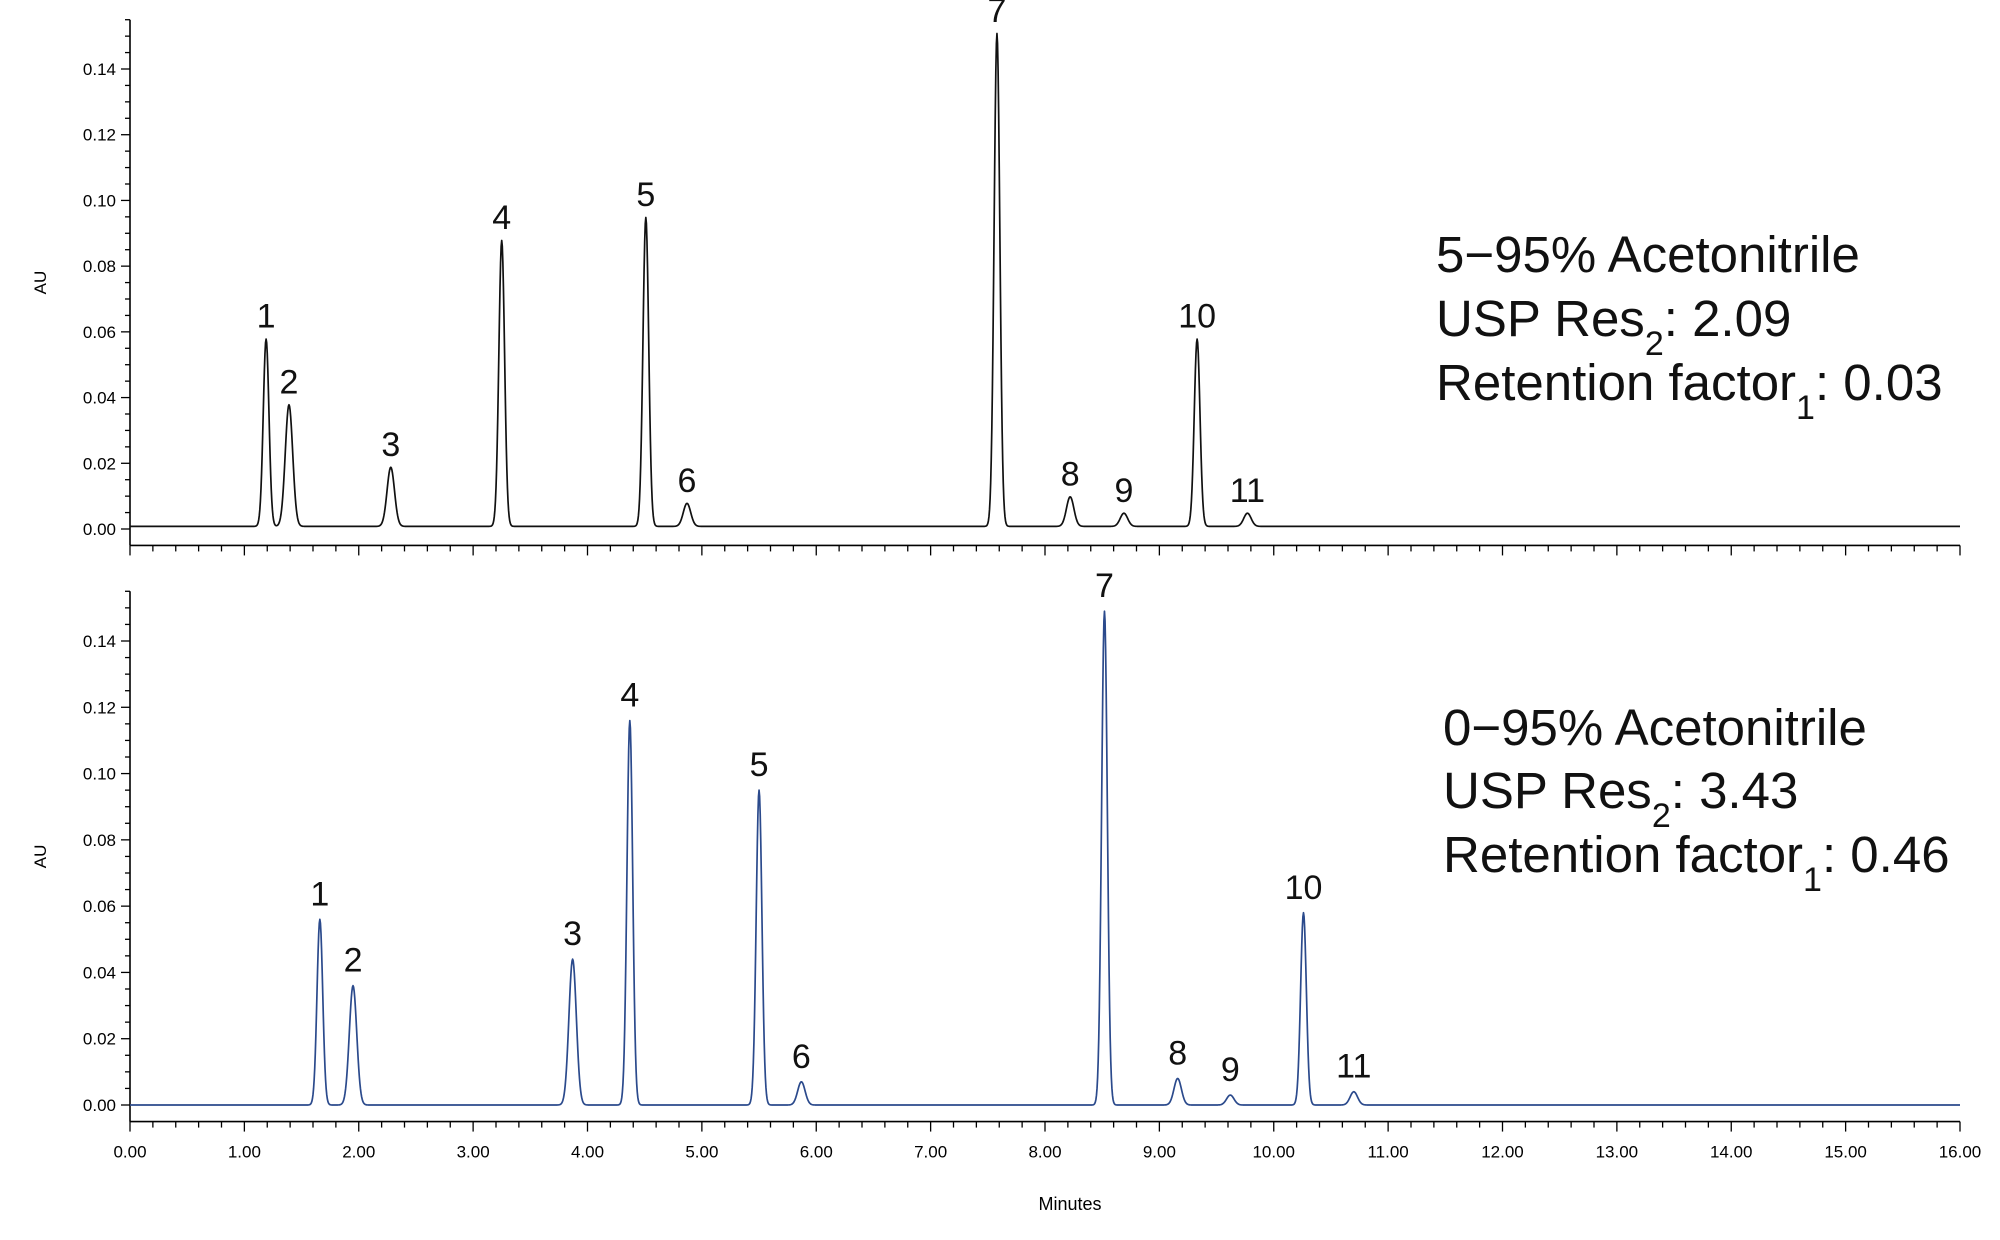 This screenshot has width=2000, height=1240. What do you see at coordinates (473, 1152) in the screenshot?
I see `x-tick-label: 3.00` at bounding box center [473, 1152].